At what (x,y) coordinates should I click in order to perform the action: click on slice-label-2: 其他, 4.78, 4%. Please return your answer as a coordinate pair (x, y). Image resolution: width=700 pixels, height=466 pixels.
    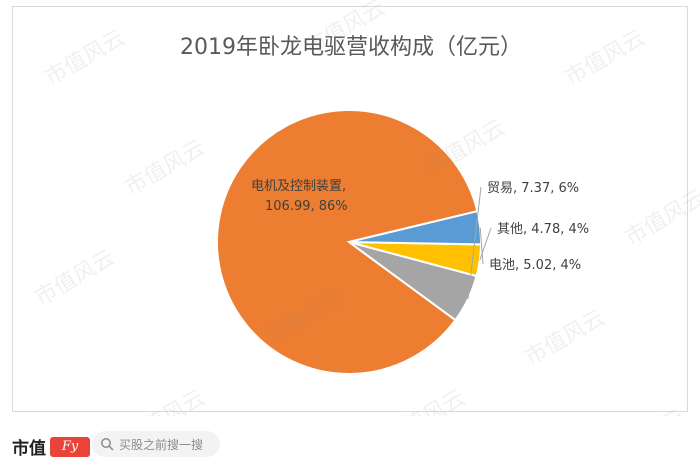
    Looking at the image, I should click on (543, 229).